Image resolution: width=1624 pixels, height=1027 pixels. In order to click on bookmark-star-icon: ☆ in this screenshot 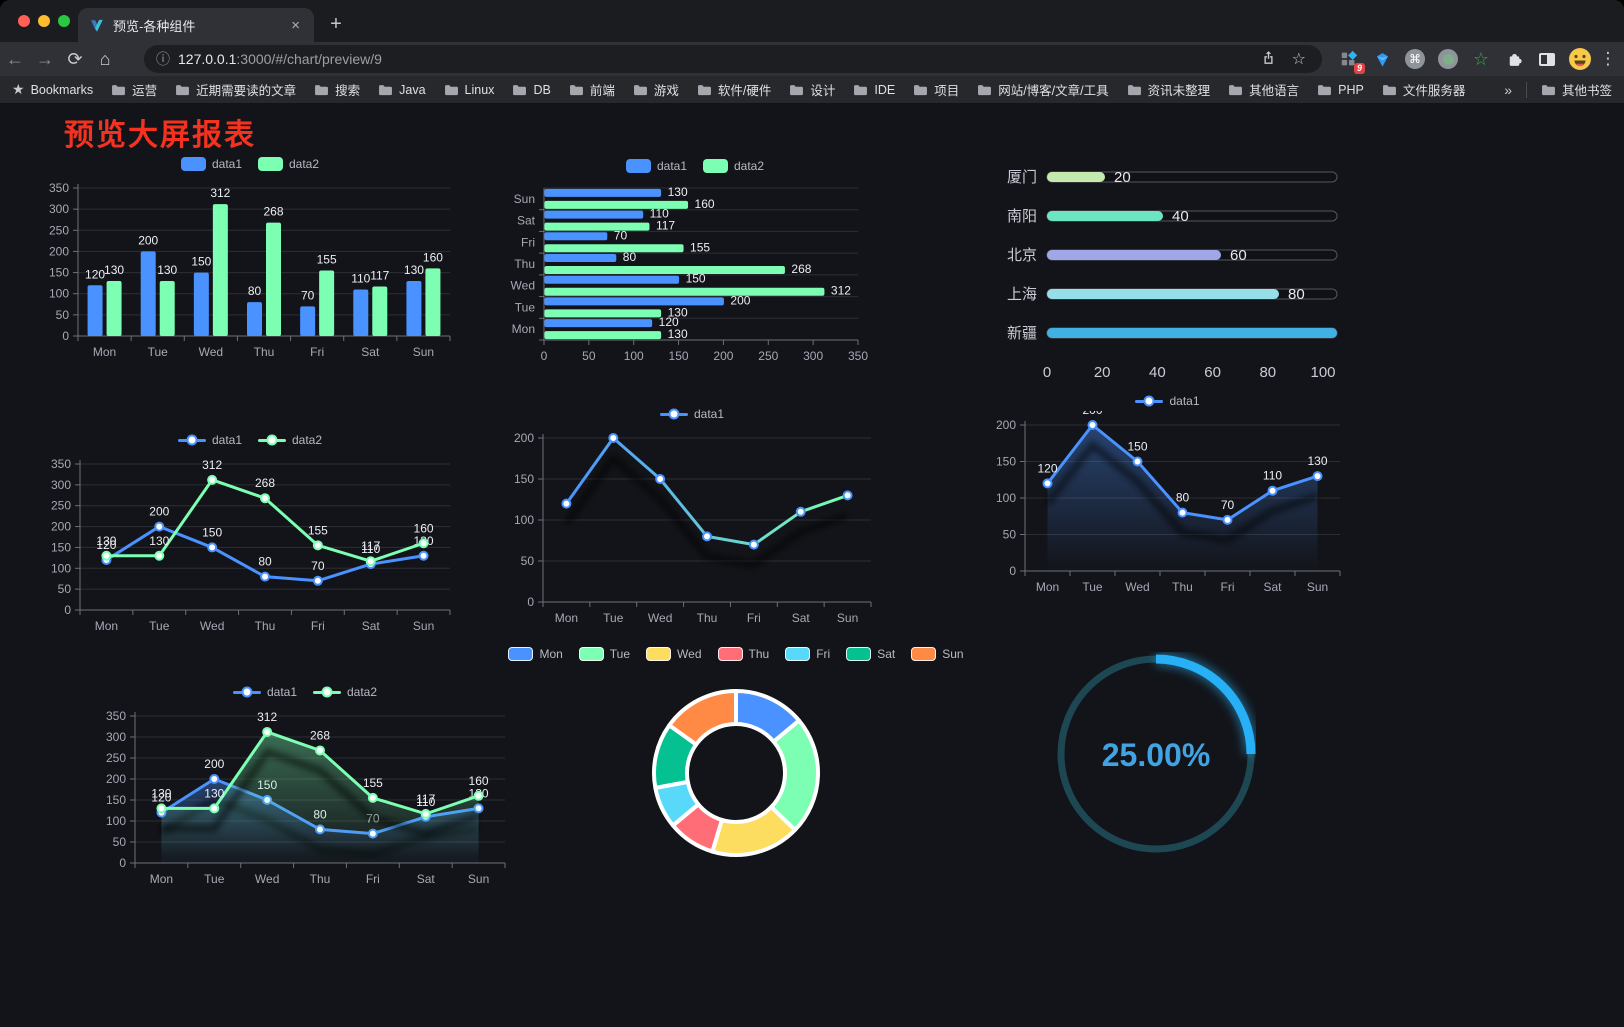, I will do `click(1298, 59)`.